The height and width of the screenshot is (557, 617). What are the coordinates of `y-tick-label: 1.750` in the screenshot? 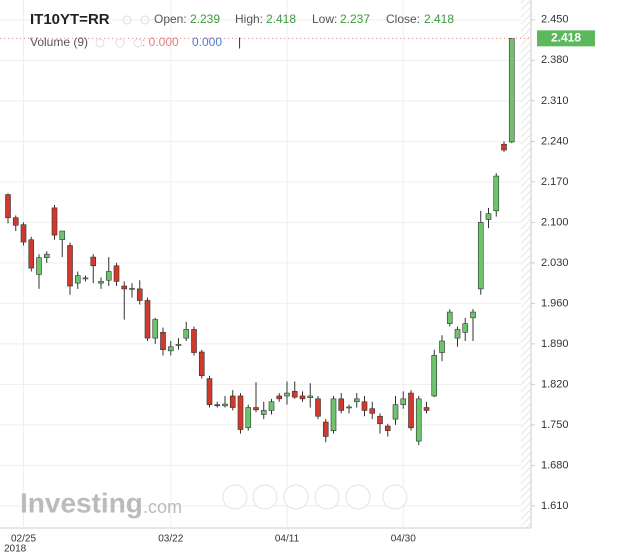 It's located at (555, 425).